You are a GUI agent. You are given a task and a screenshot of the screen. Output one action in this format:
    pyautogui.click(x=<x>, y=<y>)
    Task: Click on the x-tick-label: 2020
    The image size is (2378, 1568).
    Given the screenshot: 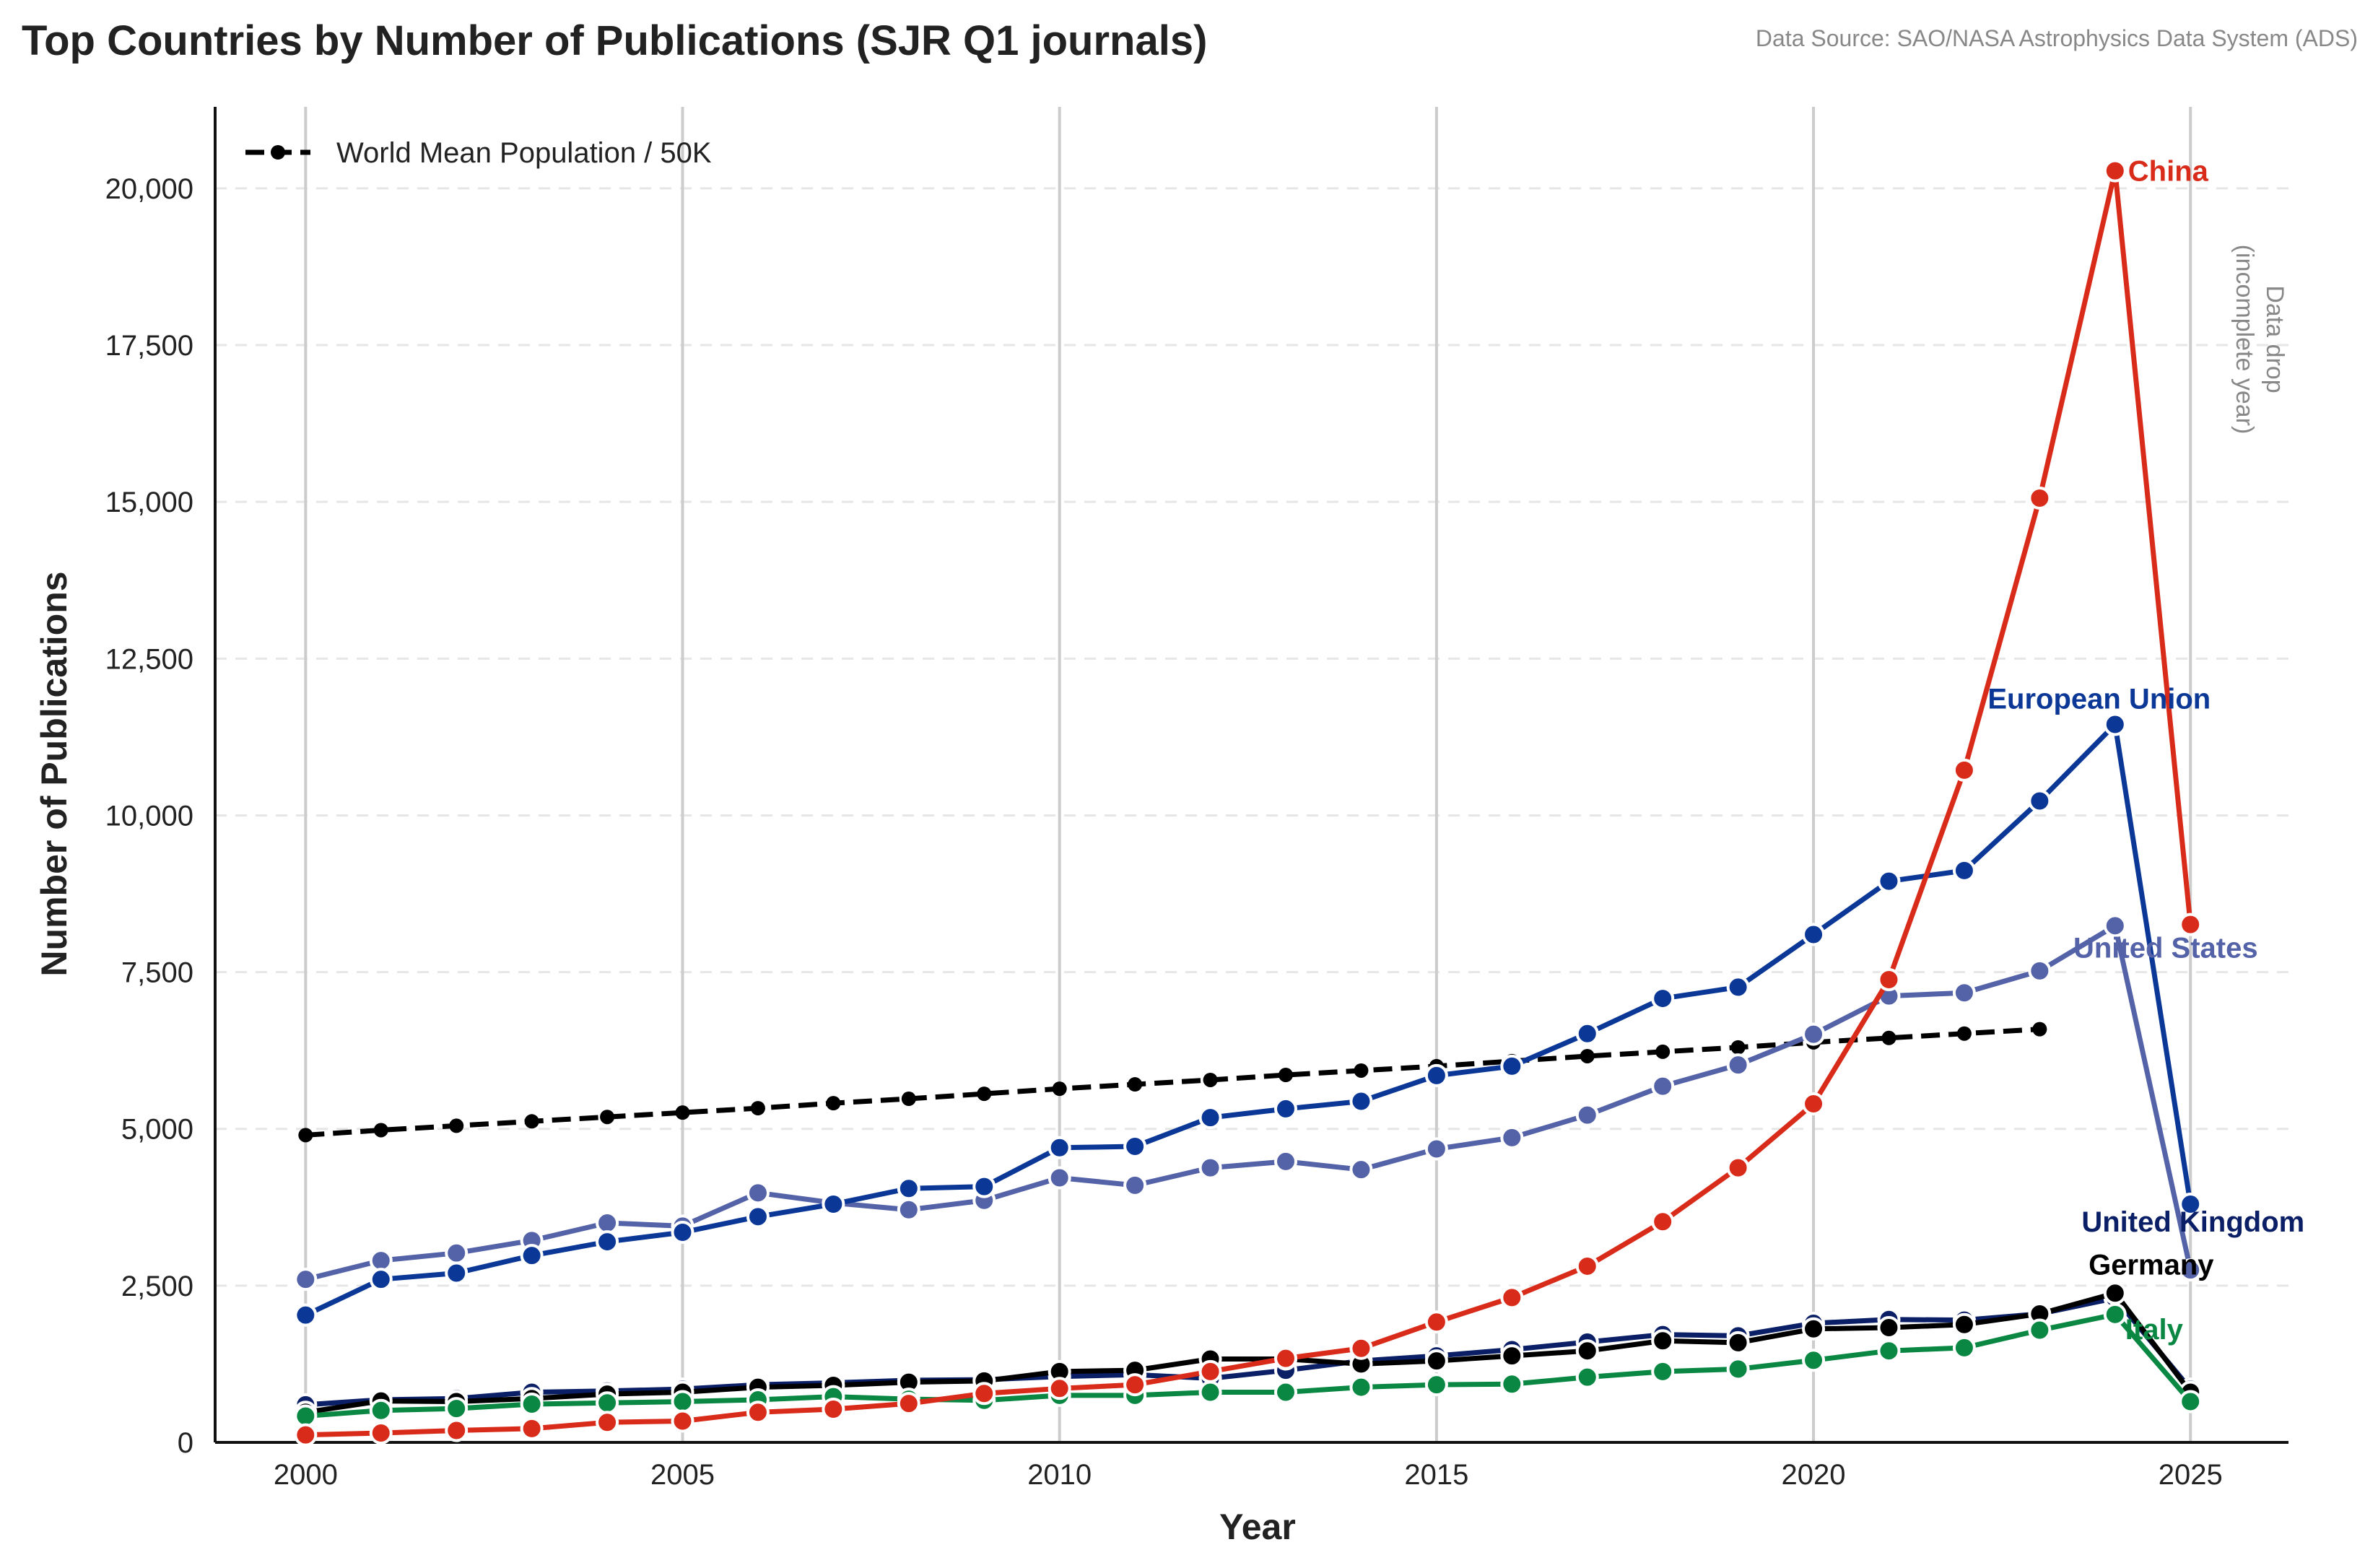 What is the action you would take?
    pyautogui.click(x=1814, y=1475)
    